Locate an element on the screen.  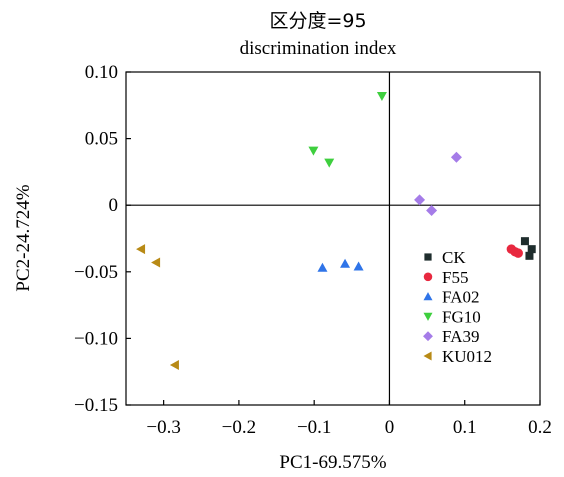
y-tick-label: −0.15 is located at coordinates (96, 405).